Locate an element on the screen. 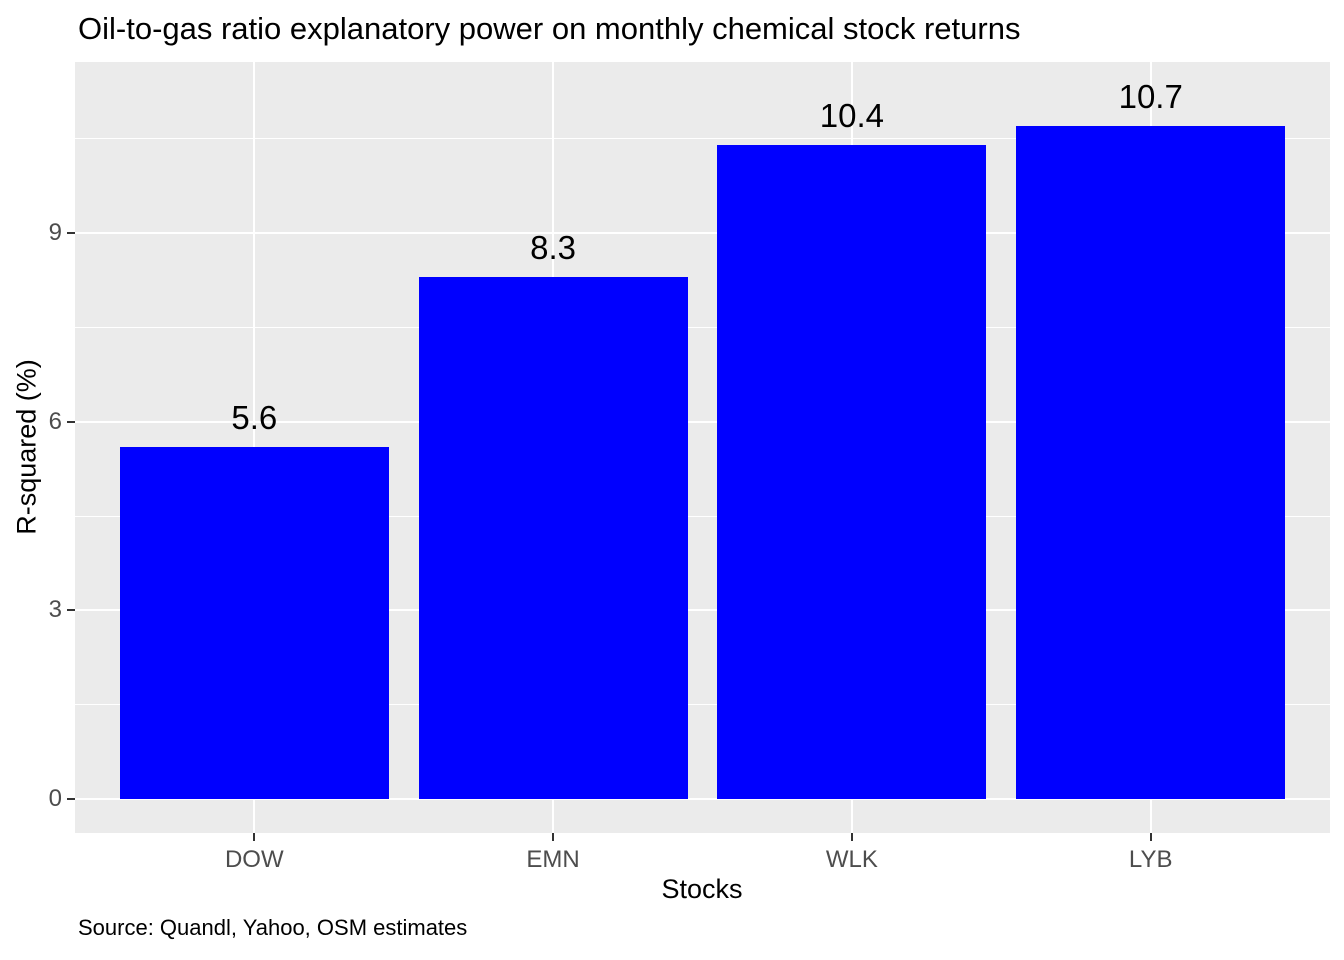 This screenshot has width=1344, height=960. y-tick-label: 9 is located at coordinates (55, 233).